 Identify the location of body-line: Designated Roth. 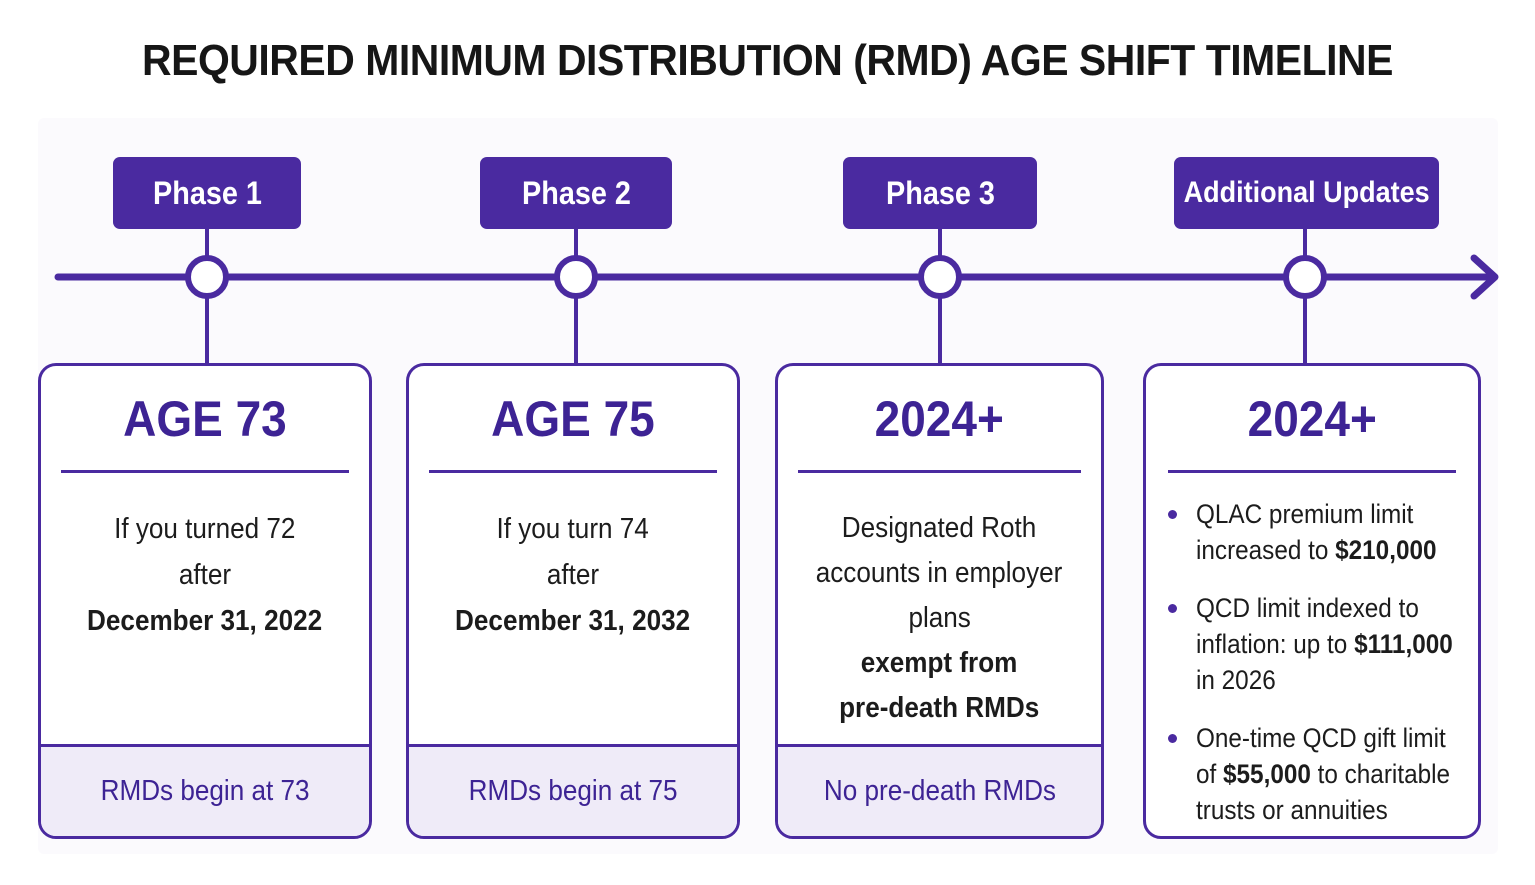
(939, 528).